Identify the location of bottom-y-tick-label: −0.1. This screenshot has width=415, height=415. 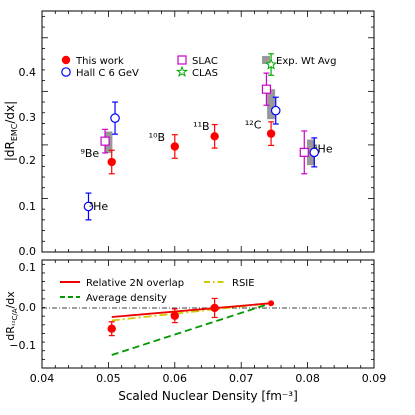
(22, 345).